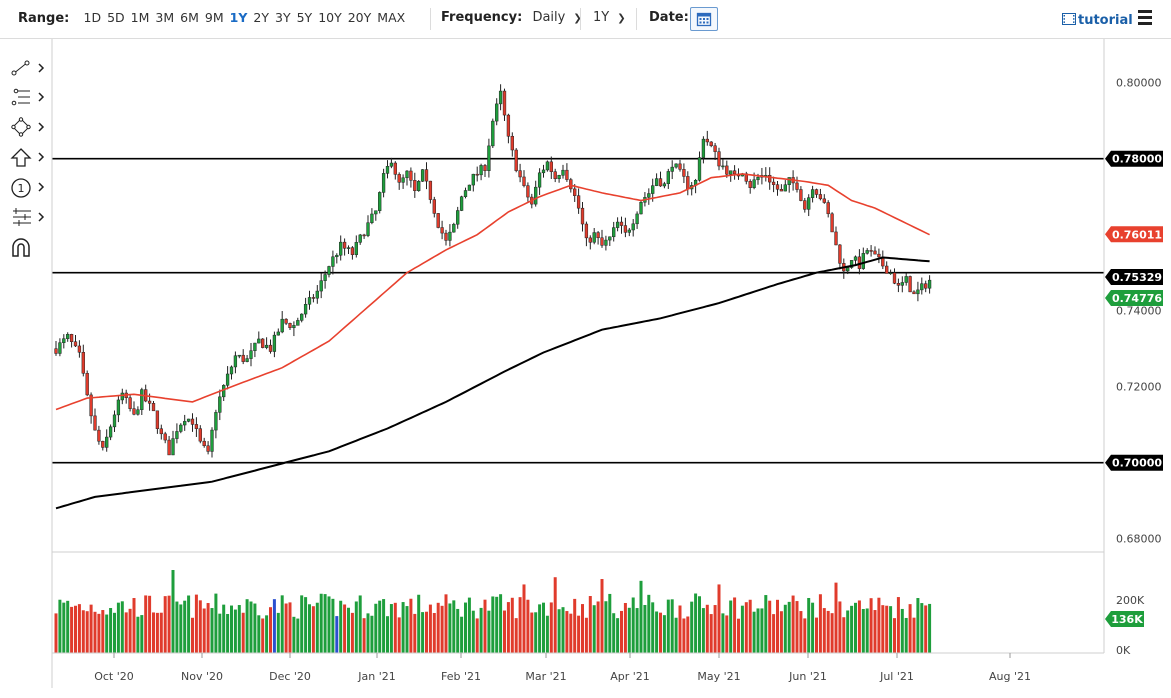 This screenshot has height=698, width=1171. What do you see at coordinates (165, 17) in the screenshot?
I see `range-button-3m: 3M` at bounding box center [165, 17].